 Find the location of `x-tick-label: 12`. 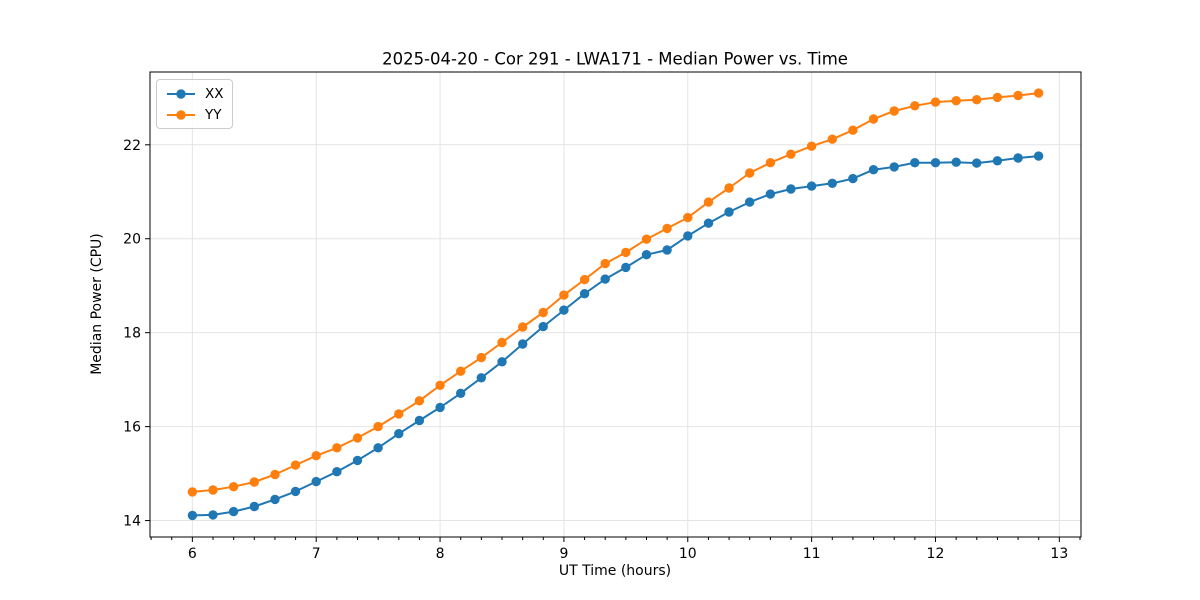

x-tick-label: 12 is located at coordinates (936, 554).